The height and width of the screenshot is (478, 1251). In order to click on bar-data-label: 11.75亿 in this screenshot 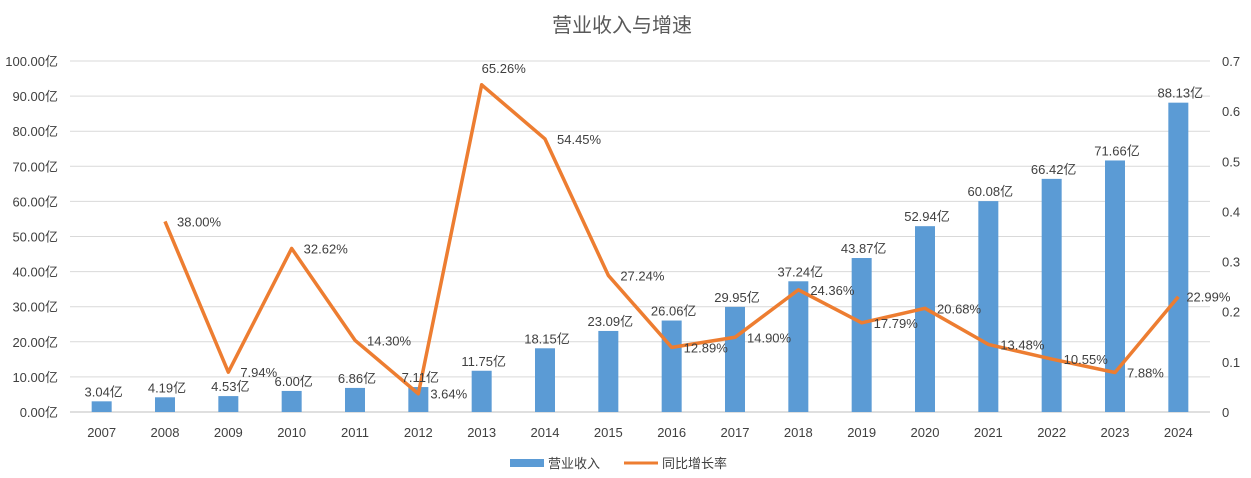, I will do `click(483, 361)`.